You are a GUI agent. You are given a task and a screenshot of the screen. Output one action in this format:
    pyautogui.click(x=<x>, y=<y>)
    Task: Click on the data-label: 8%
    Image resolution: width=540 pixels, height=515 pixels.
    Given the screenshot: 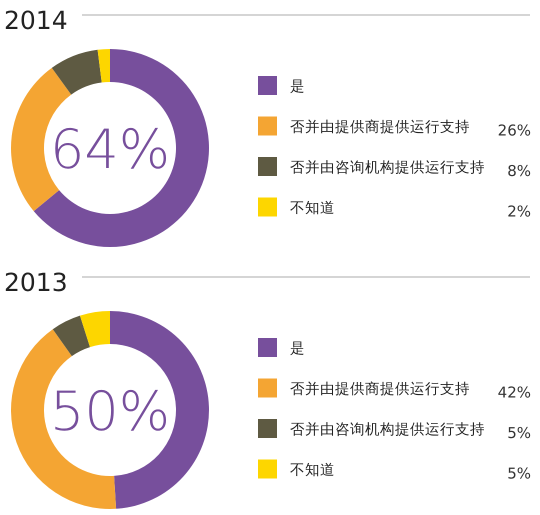 What is the action you would take?
    pyautogui.click(x=519, y=171)
    